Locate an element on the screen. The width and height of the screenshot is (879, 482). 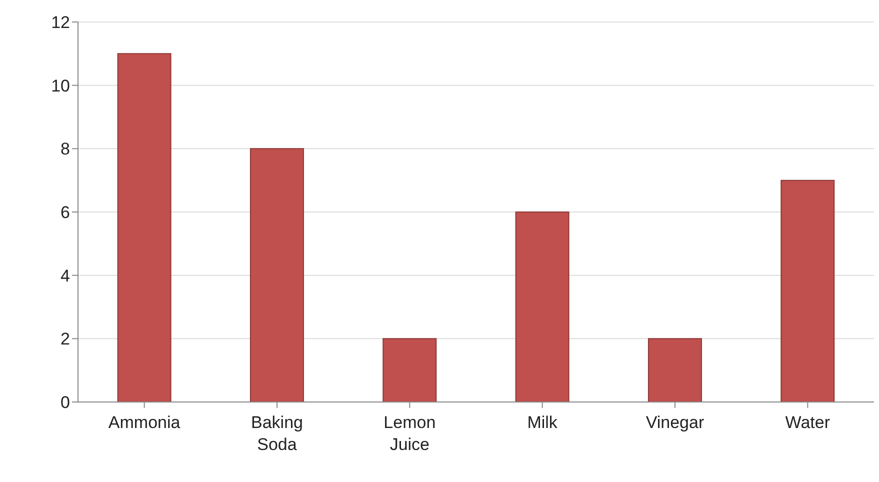
y-tick-label: 0 is located at coordinates (65, 402).